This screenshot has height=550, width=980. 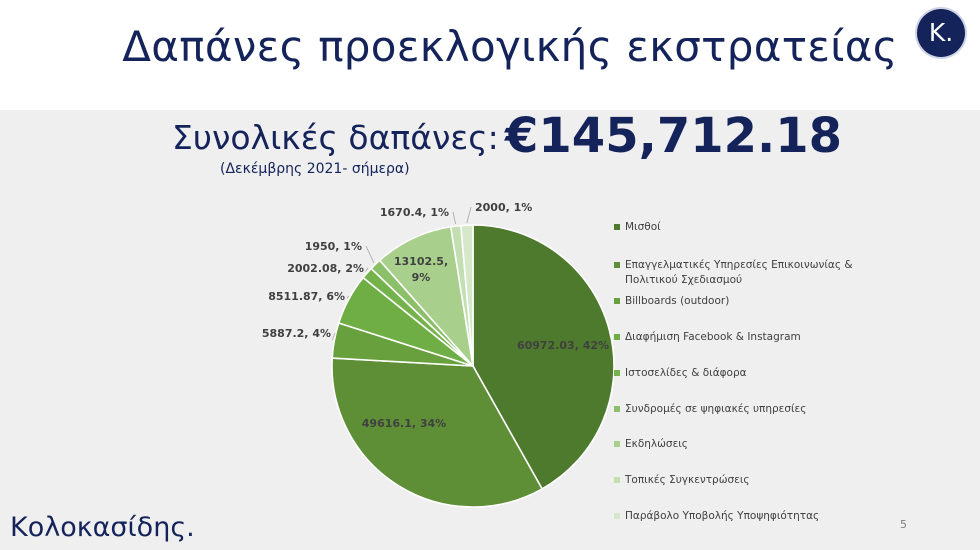 What do you see at coordinates (102, 527) in the screenshot?
I see `brand-logo: Κολοκασίδης.` at bounding box center [102, 527].